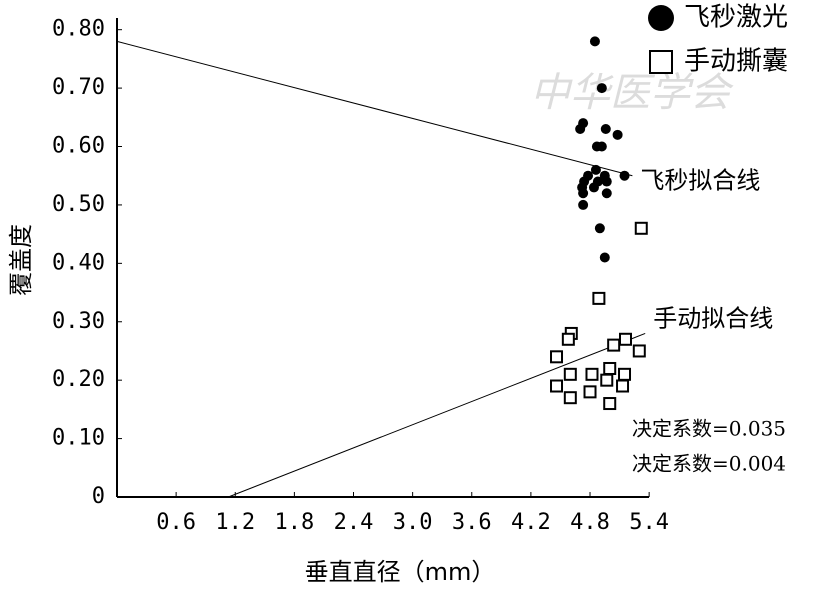 This screenshot has height=591, width=827. What do you see at coordinates (709, 429) in the screenshot?
I see `annotation: 决定系数=0.035` at bounding box center [709, 429].